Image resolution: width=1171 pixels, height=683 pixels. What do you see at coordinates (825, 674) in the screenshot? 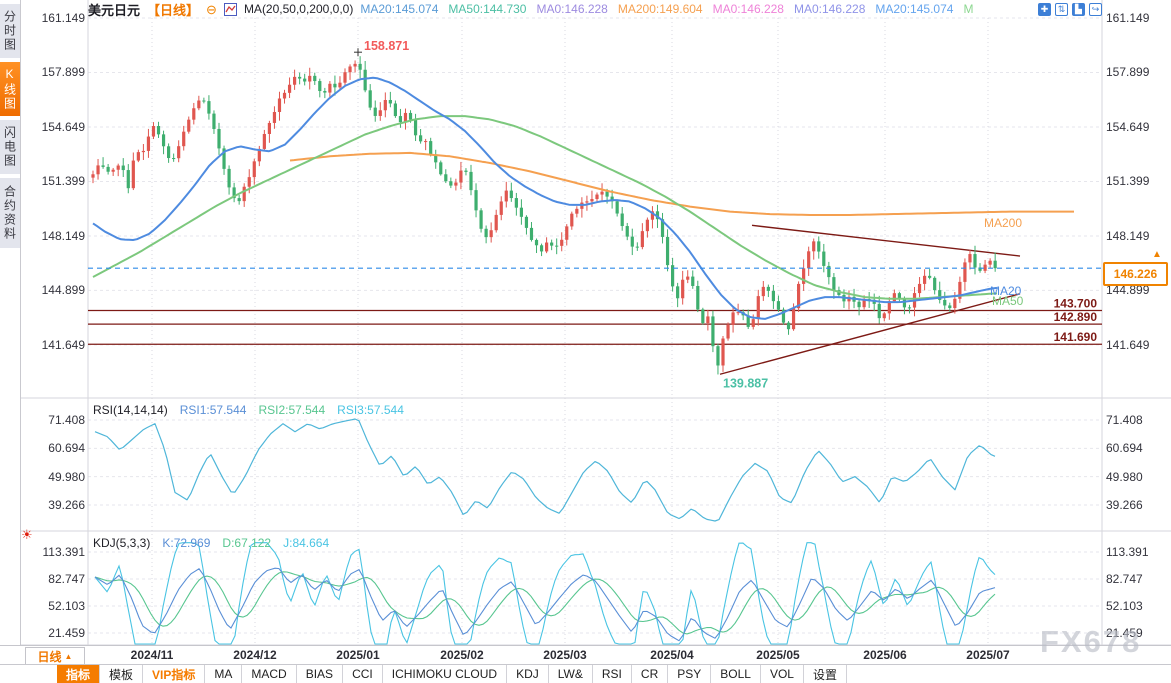
I see `toolbar-button-设置: 设置` at bounding box center [825, 674].